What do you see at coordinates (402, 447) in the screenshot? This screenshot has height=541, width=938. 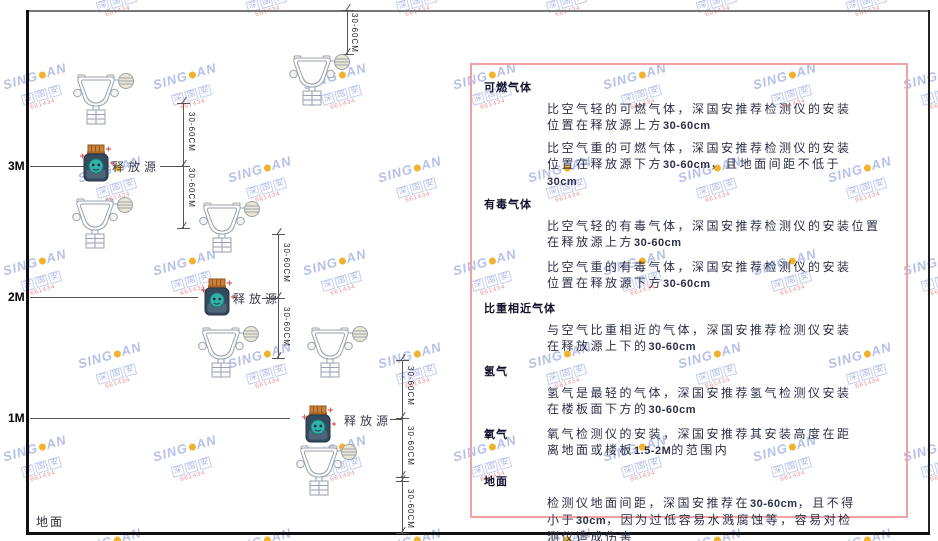 I see `dim-line-1m` at bounding box center [402, 447].